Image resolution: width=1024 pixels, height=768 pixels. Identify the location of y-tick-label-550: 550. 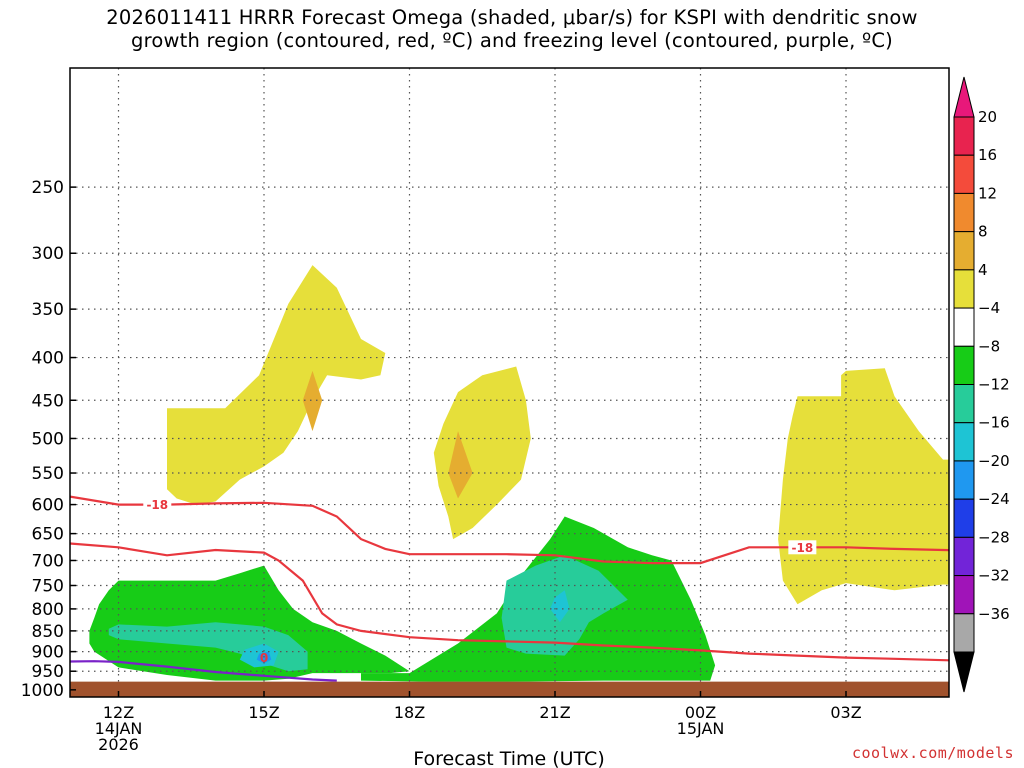
(48, 474).